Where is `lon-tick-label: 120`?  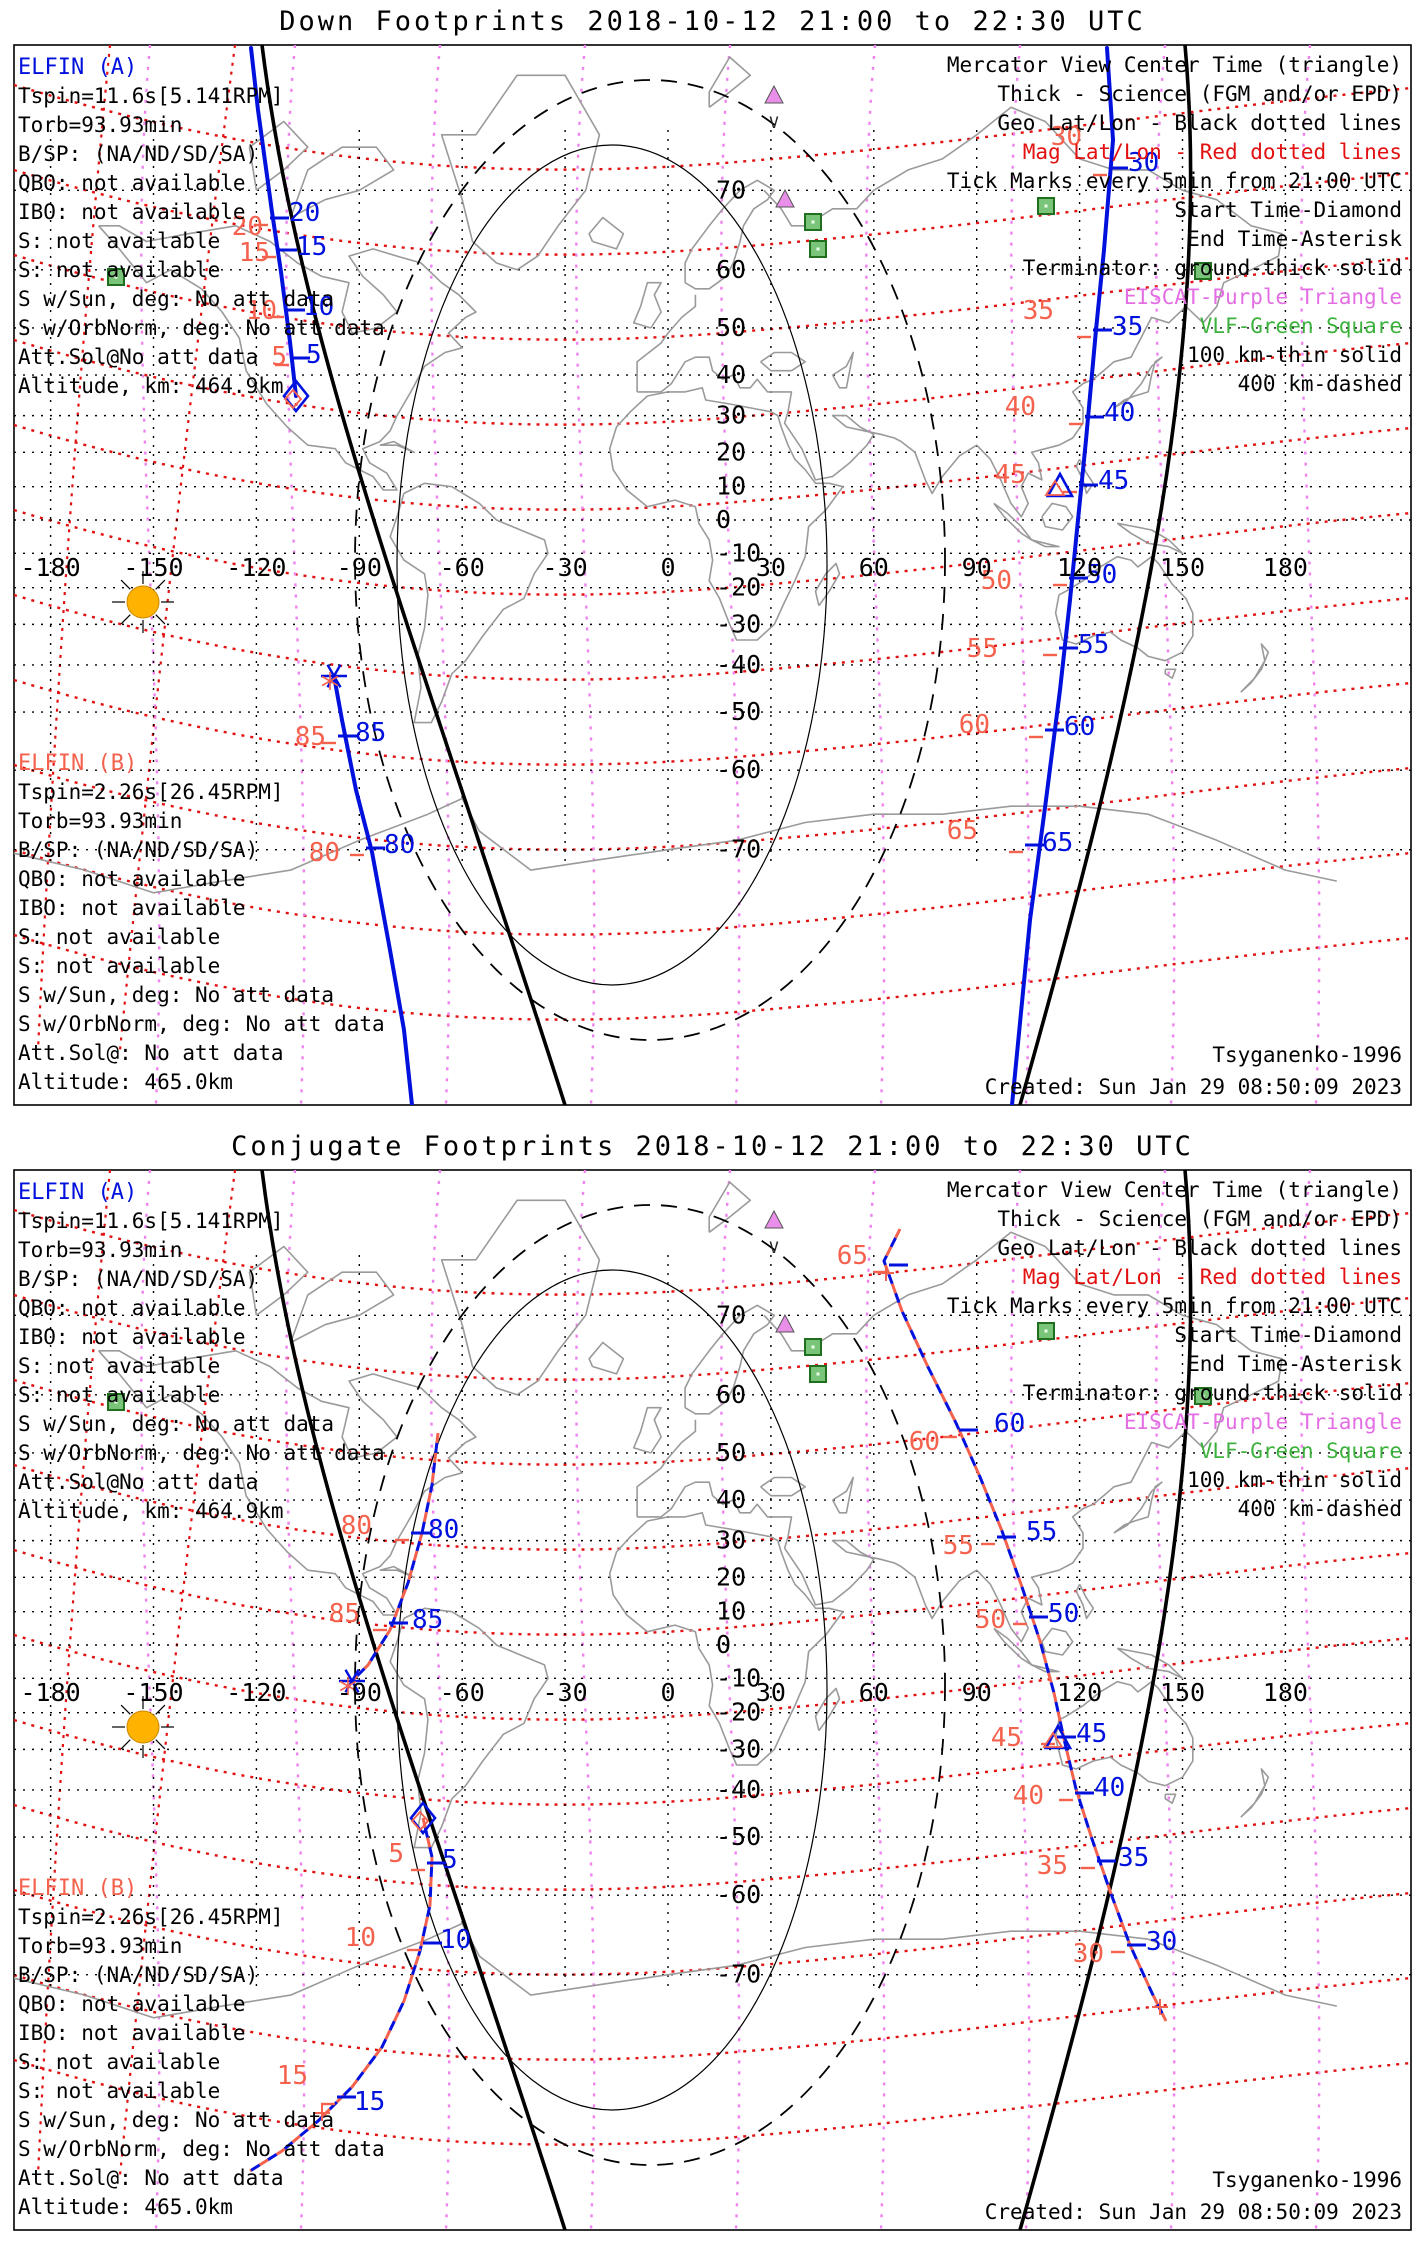
lon-tick-label: 120 is located at coordinates (1079, 1692).